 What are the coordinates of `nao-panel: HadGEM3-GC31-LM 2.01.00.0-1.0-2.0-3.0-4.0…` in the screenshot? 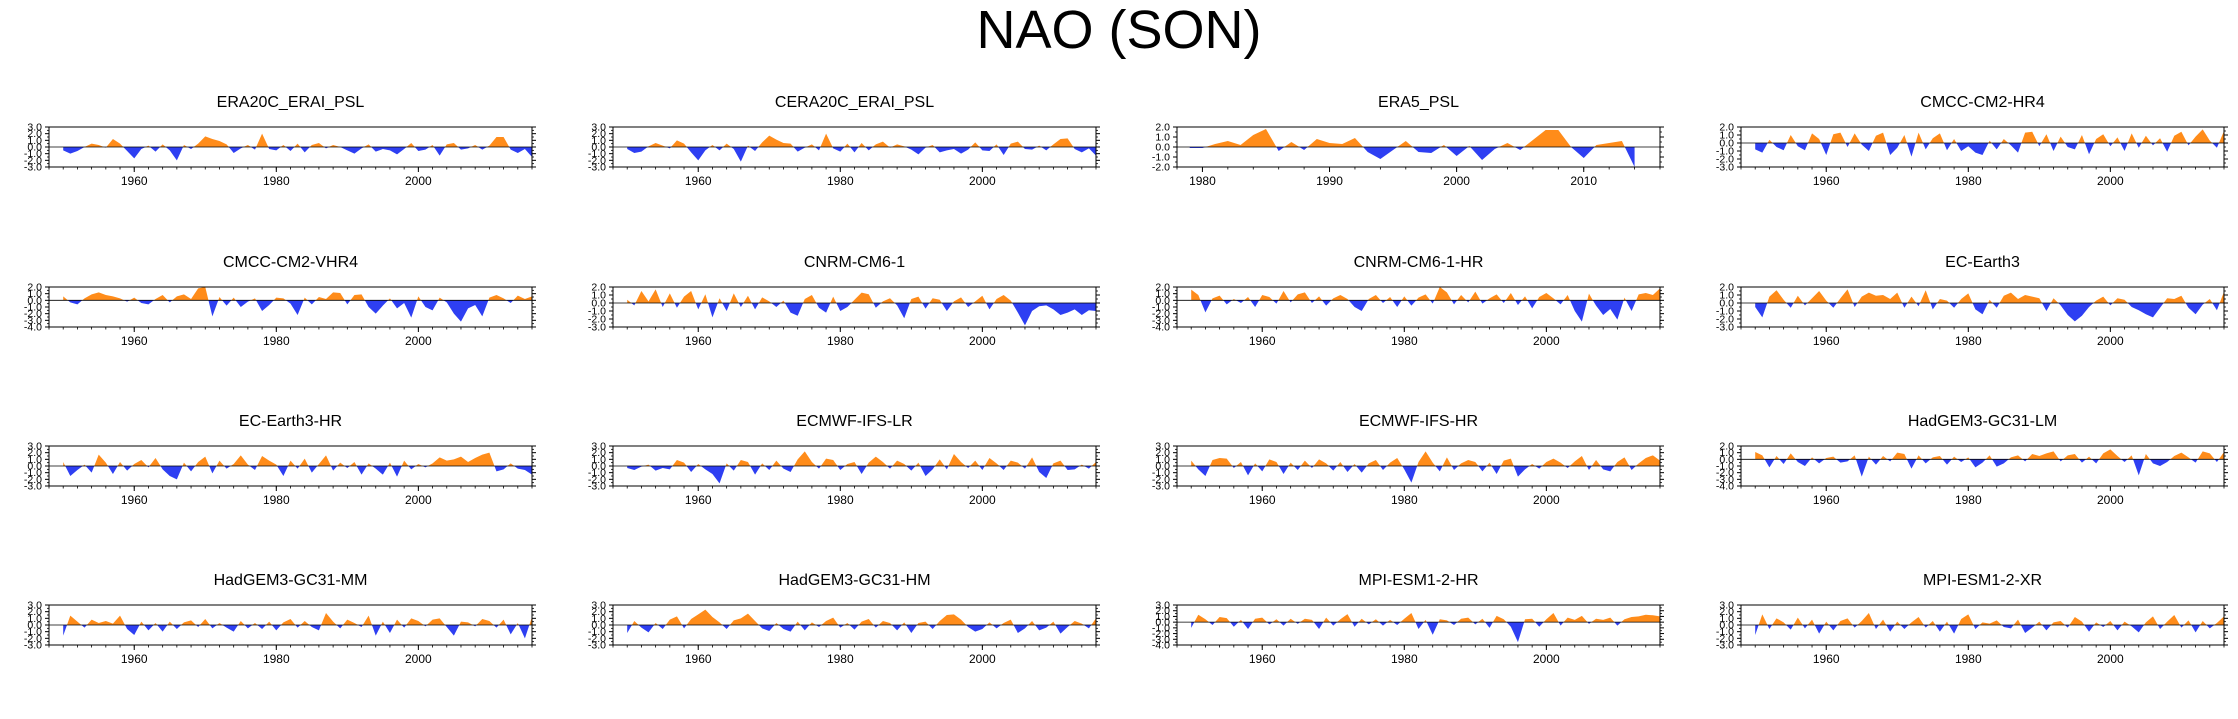 It's located at (1972, 460).